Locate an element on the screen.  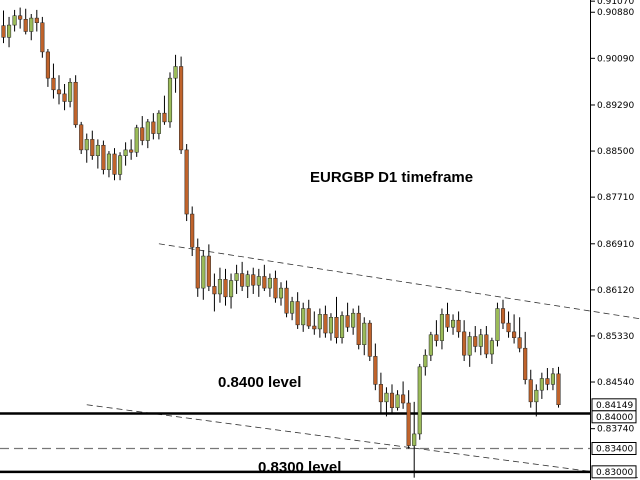
price-tick-label: 0.85330 is located at coordinates (615, 337).